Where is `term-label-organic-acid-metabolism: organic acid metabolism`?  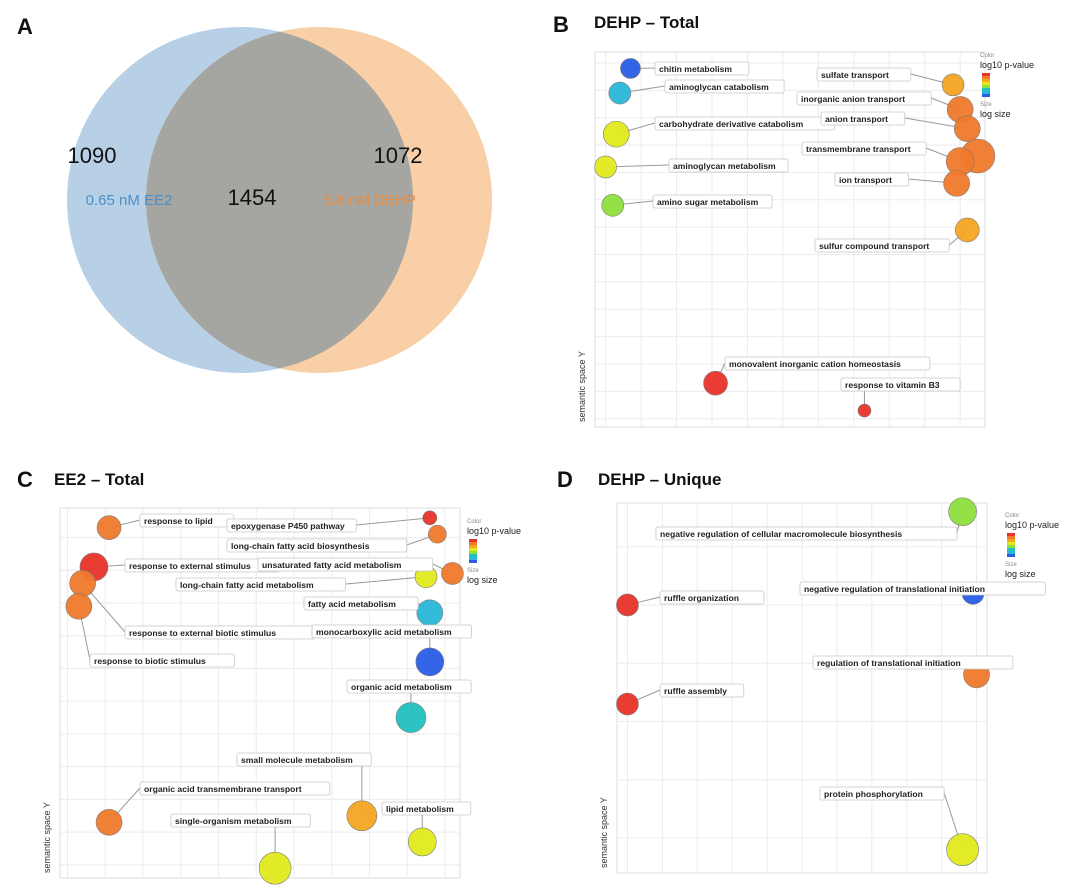
term-label-organic-acid-metabolism: organic acid metabolism is located at coordinates (401, 687).